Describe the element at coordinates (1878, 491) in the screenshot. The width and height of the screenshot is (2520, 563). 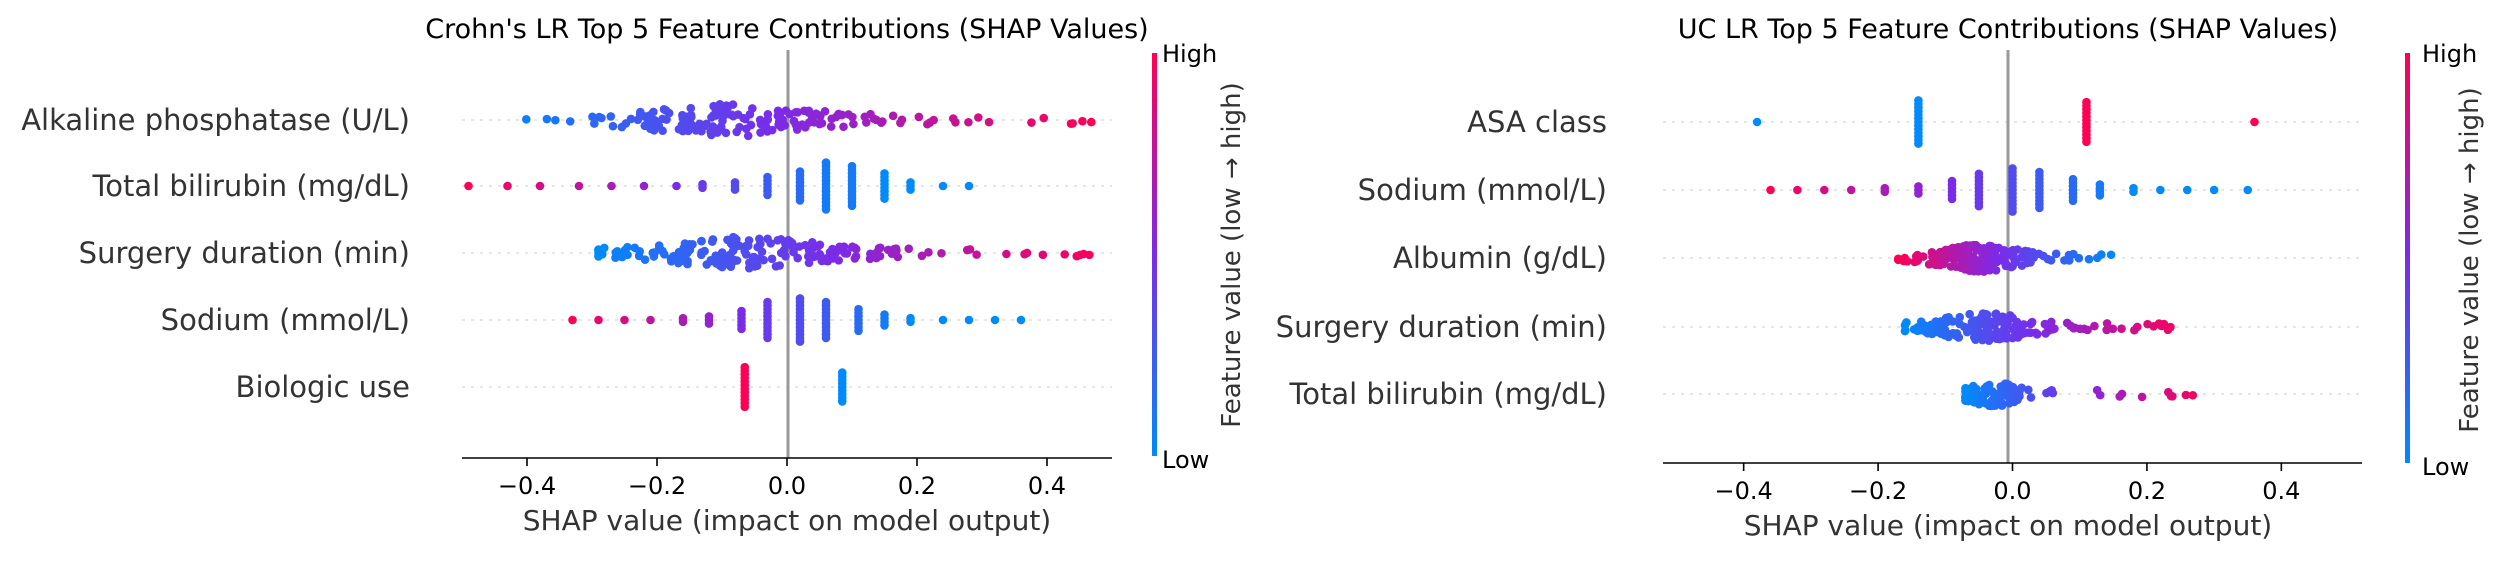
I see `x-tick-label: −0.2` at that location.